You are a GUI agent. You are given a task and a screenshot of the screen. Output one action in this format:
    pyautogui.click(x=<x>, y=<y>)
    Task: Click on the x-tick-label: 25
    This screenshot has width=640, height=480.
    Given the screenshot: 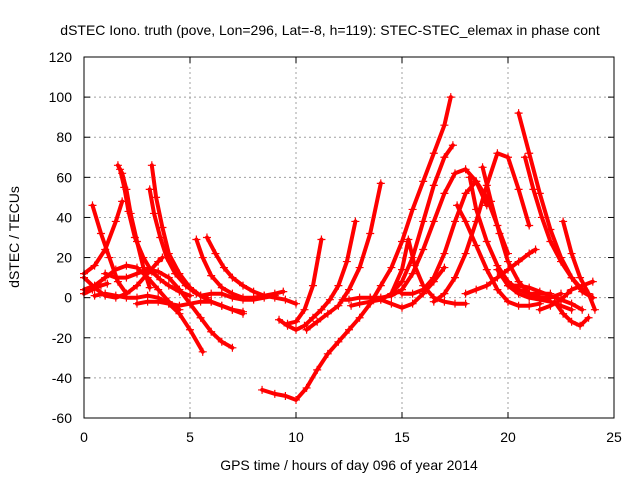 What is the action you would take?
    pyautogui.click(x=614, y=437)
    